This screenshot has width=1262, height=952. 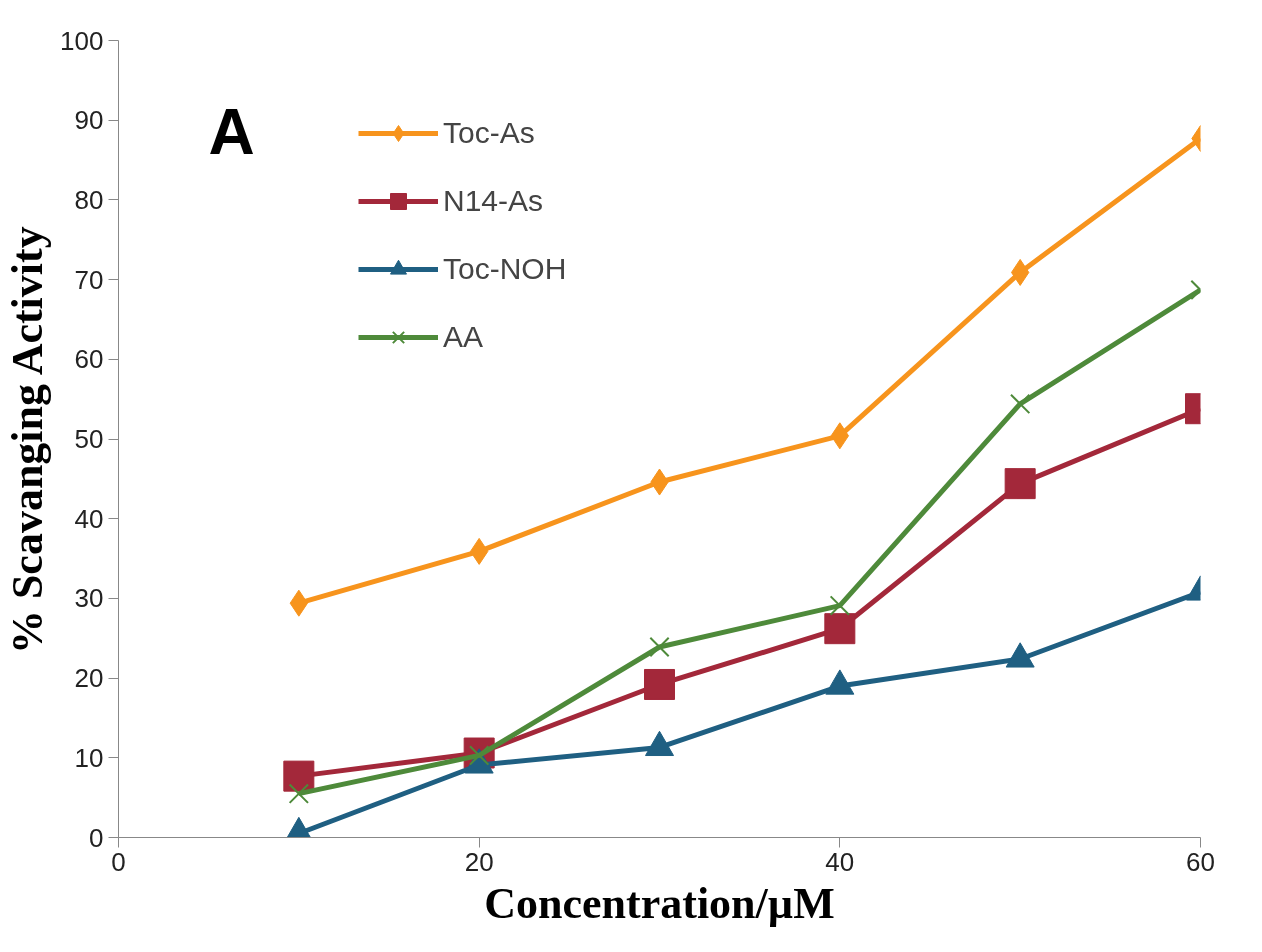 I want to click on y-tick-label: 30, so click(x=89, y=598).